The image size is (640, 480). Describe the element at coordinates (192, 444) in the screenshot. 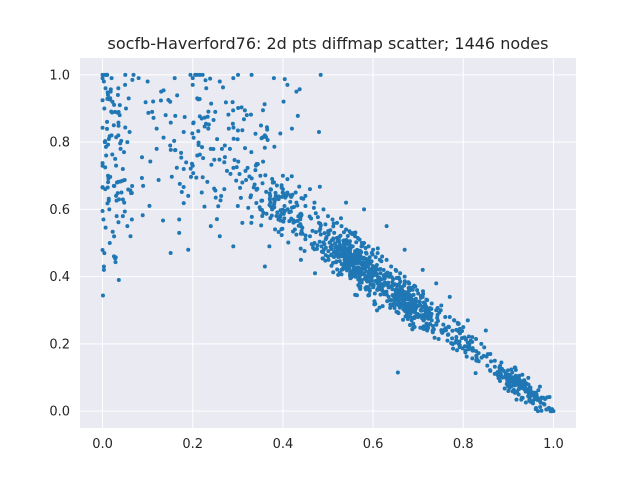

I see `x-tick-label: 0.2` at that location.